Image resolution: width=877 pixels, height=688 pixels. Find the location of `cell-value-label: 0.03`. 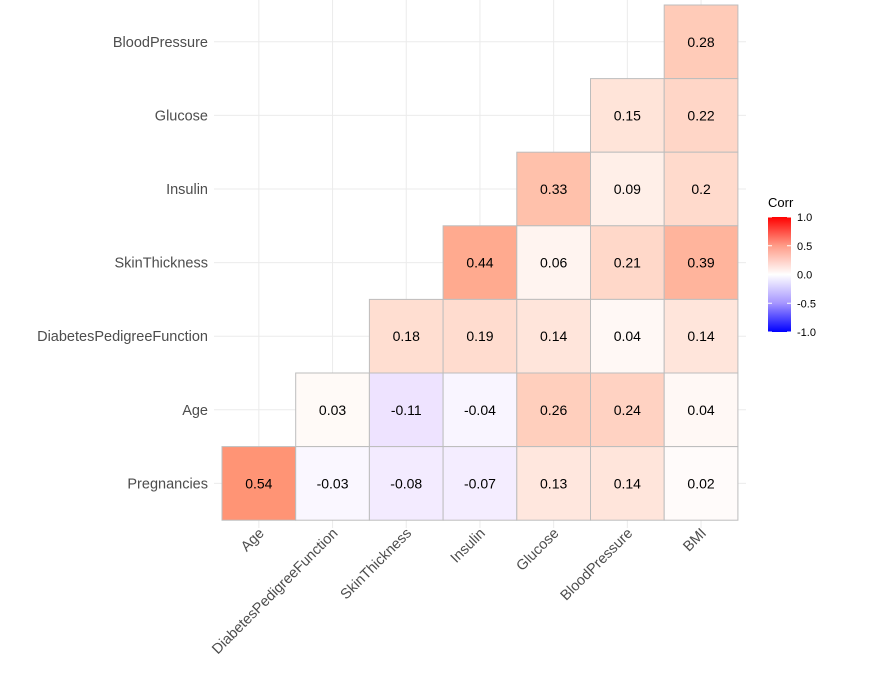

cell-value-label: 0.03 is located at coordinates (332, 410).